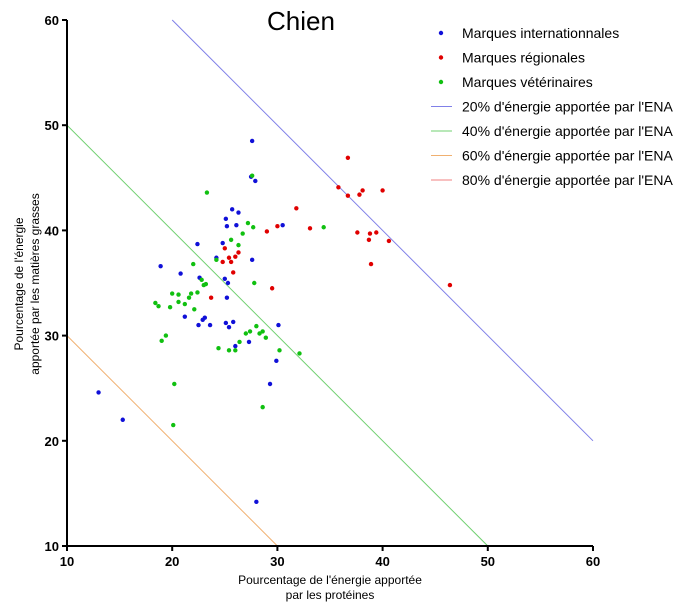 This screenshot has width=685, height=611. Describe the element at coordinates (52, 441) in the screenshot. I see `y-tick-label: 20` at that location.